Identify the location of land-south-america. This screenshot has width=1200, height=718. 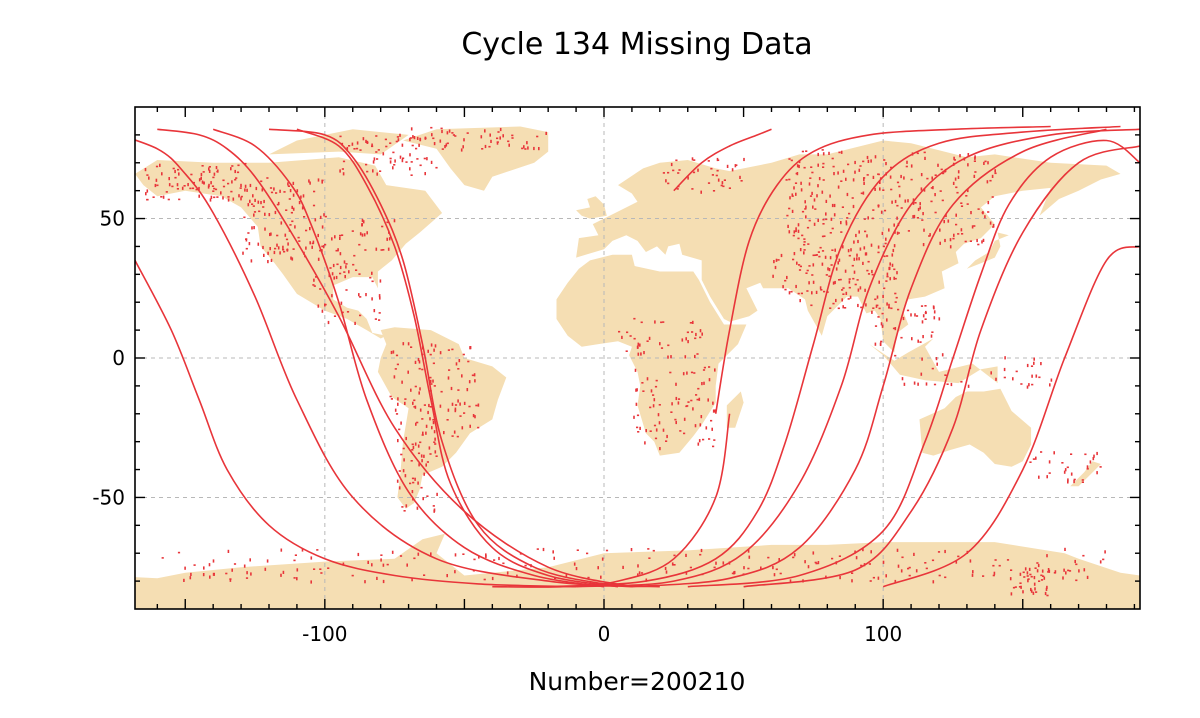
(442, 418).